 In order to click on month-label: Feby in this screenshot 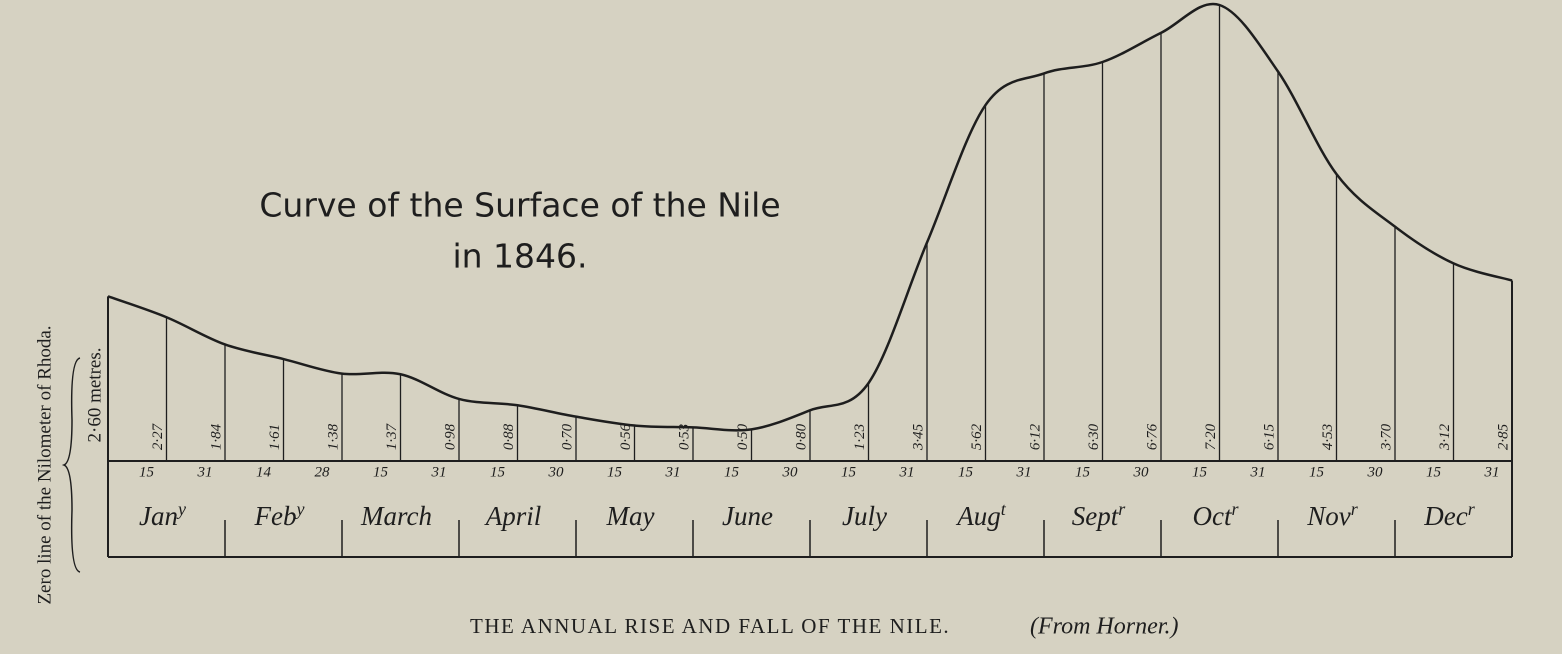, I will do `click(279, 515)`.